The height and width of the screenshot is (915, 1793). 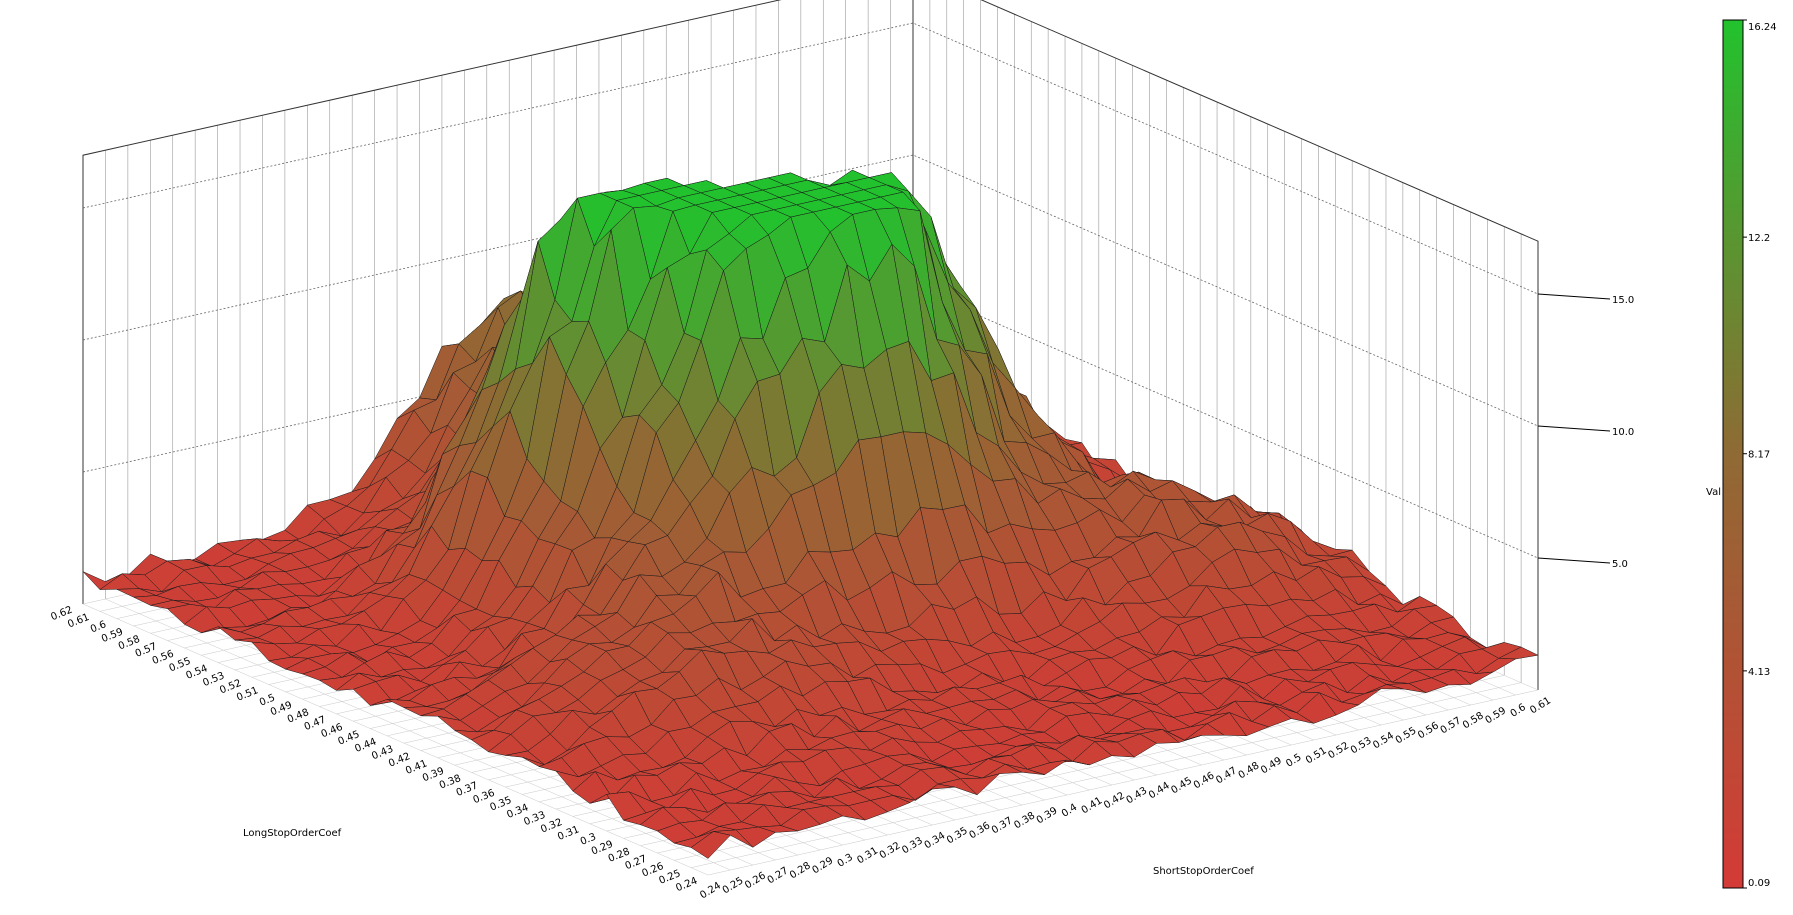 I want to click on x-tick-label: 0.59, so click(x=1495, y=715).